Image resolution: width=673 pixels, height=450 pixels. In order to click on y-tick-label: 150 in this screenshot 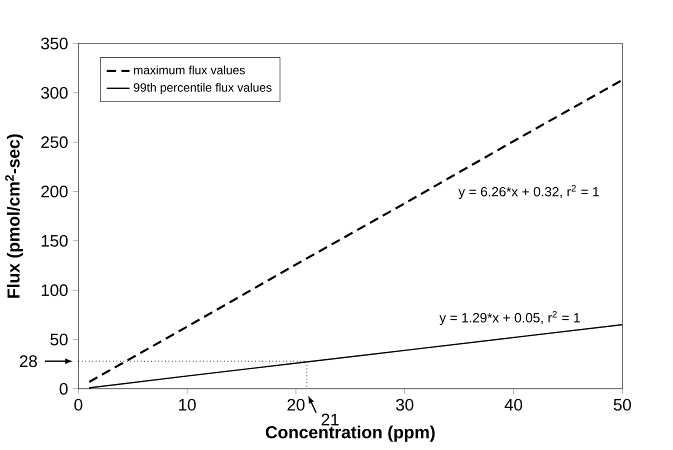, I will do `click(55, 240)`.